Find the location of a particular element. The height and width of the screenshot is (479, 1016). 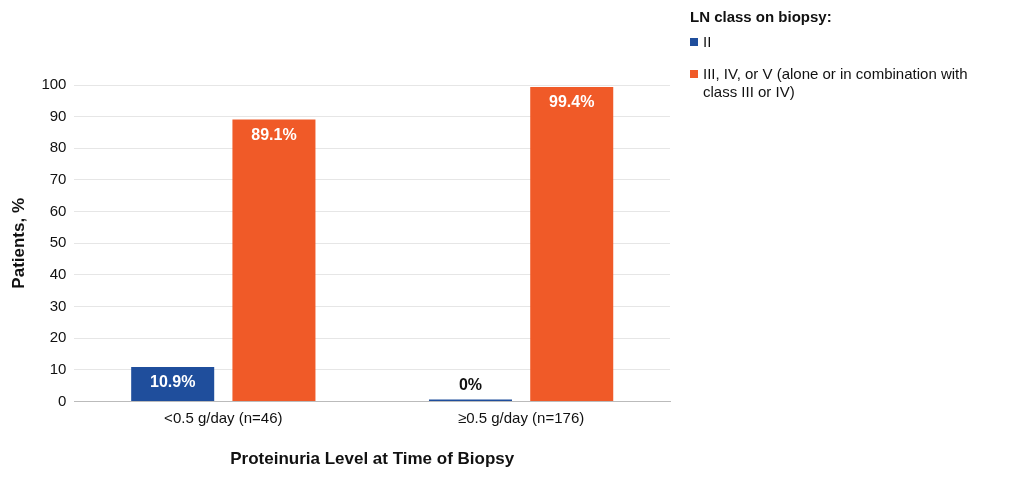

legend-title: LN class on biopsy: is located at coordinates (761, 16).